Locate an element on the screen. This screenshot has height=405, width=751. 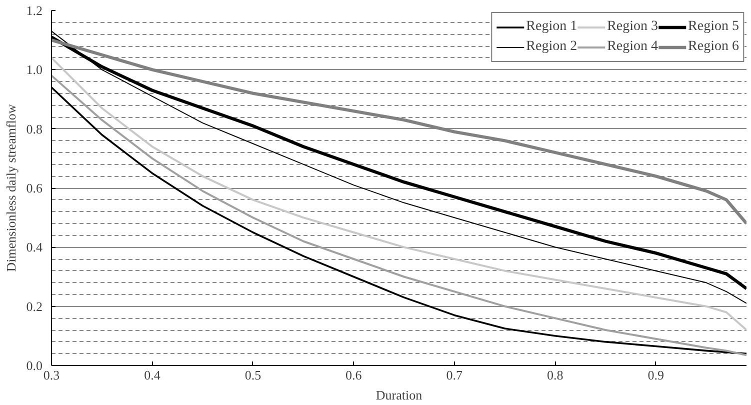
x-tick-label: 0.8 is located at coordinates (555, 375).